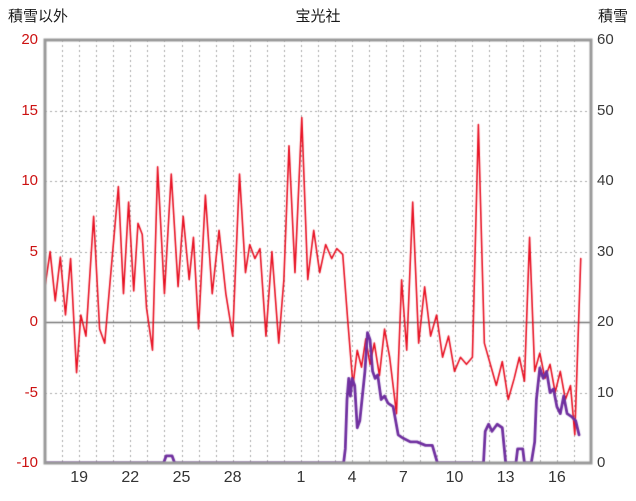 The image size is (636, 501). I want to click on y-right-tick-label: 10, so click(605, 392).